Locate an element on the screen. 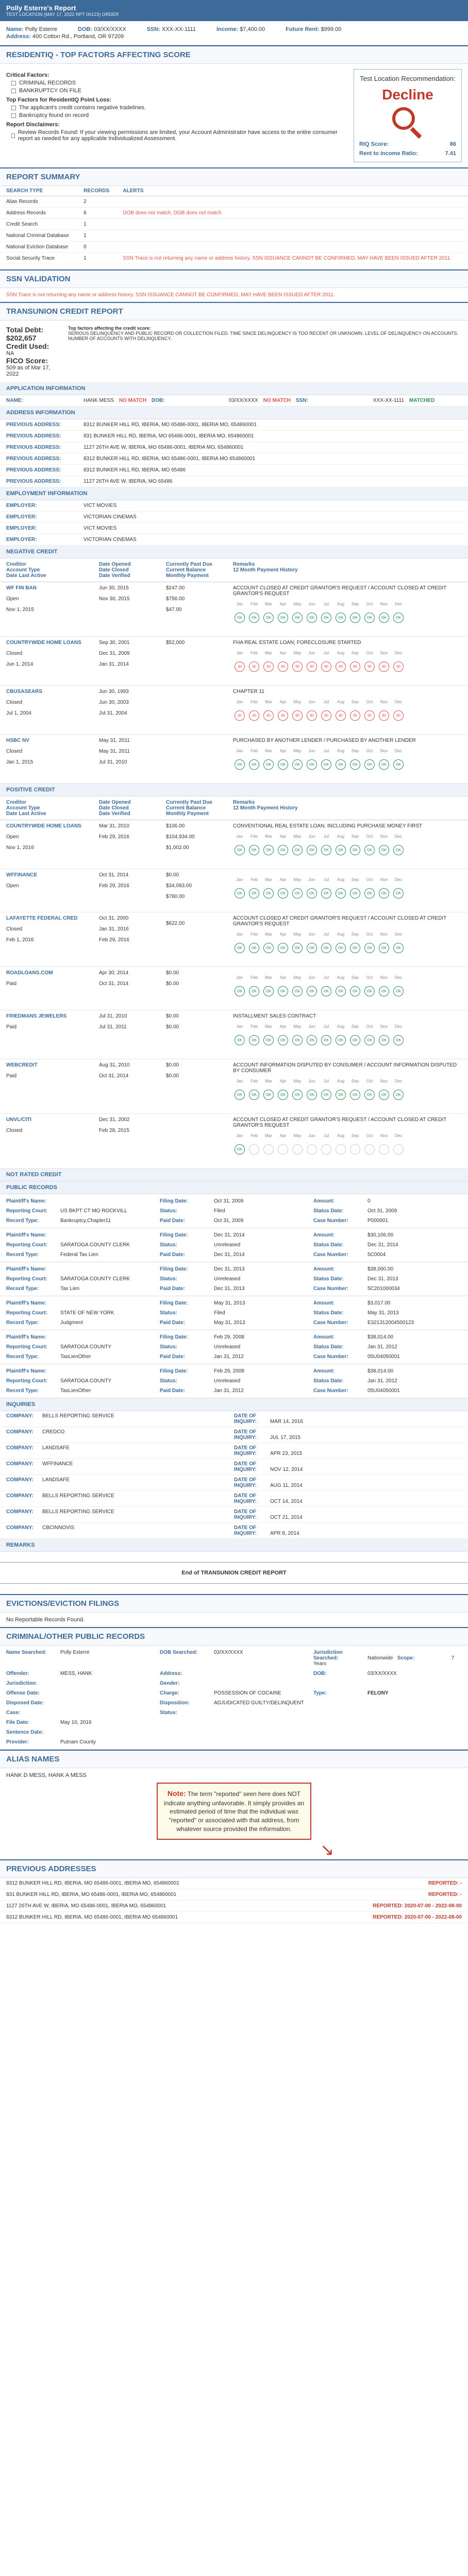 This screenshot has height=2576, width=468. tradeline-date-cell: Sep 30, 2001 Dec 31, 2009 Jan 31, 2014 is located at coordinates (132, 661).